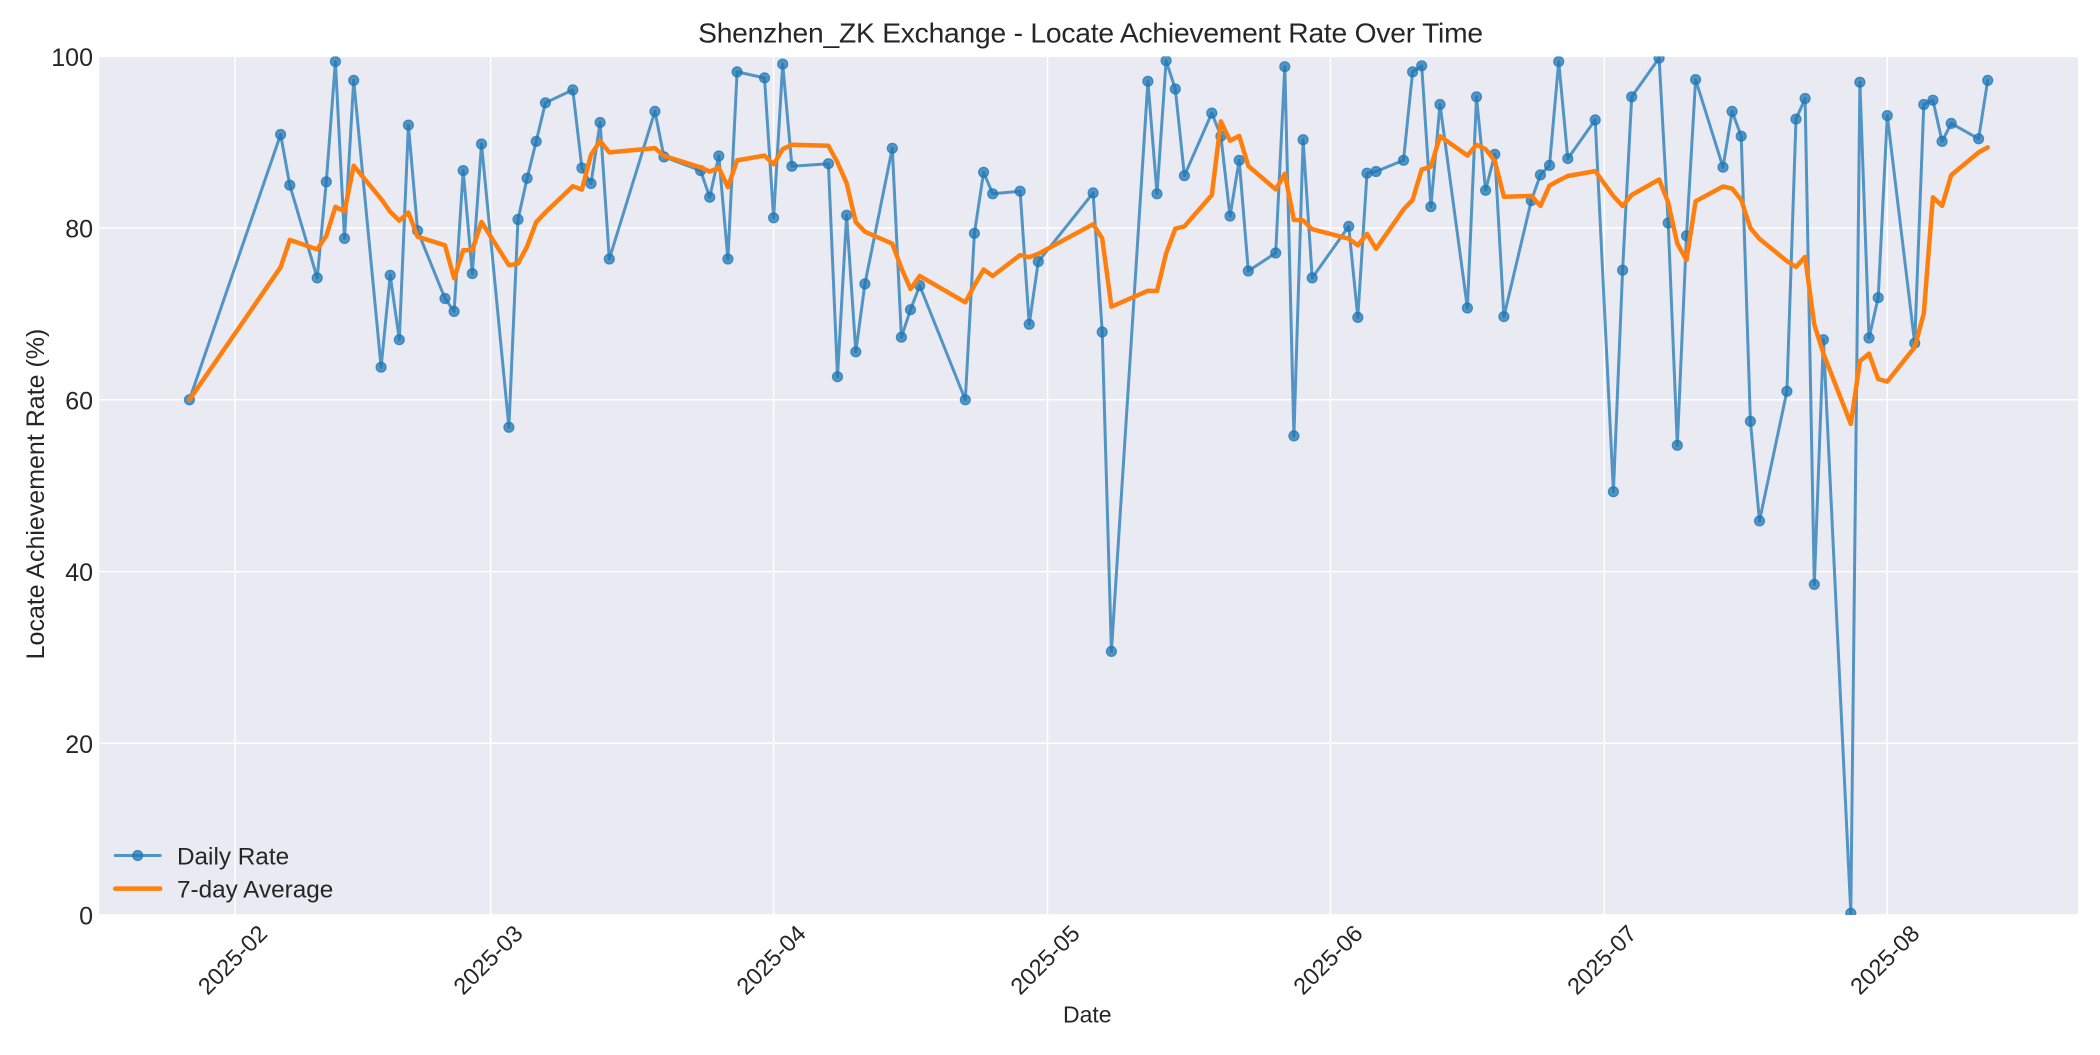 The height and width of the screenshot is (1055, 2100). Describe the element at coordinates (86, 917) in the screenshot. I see `svg-text: 0` at that location.